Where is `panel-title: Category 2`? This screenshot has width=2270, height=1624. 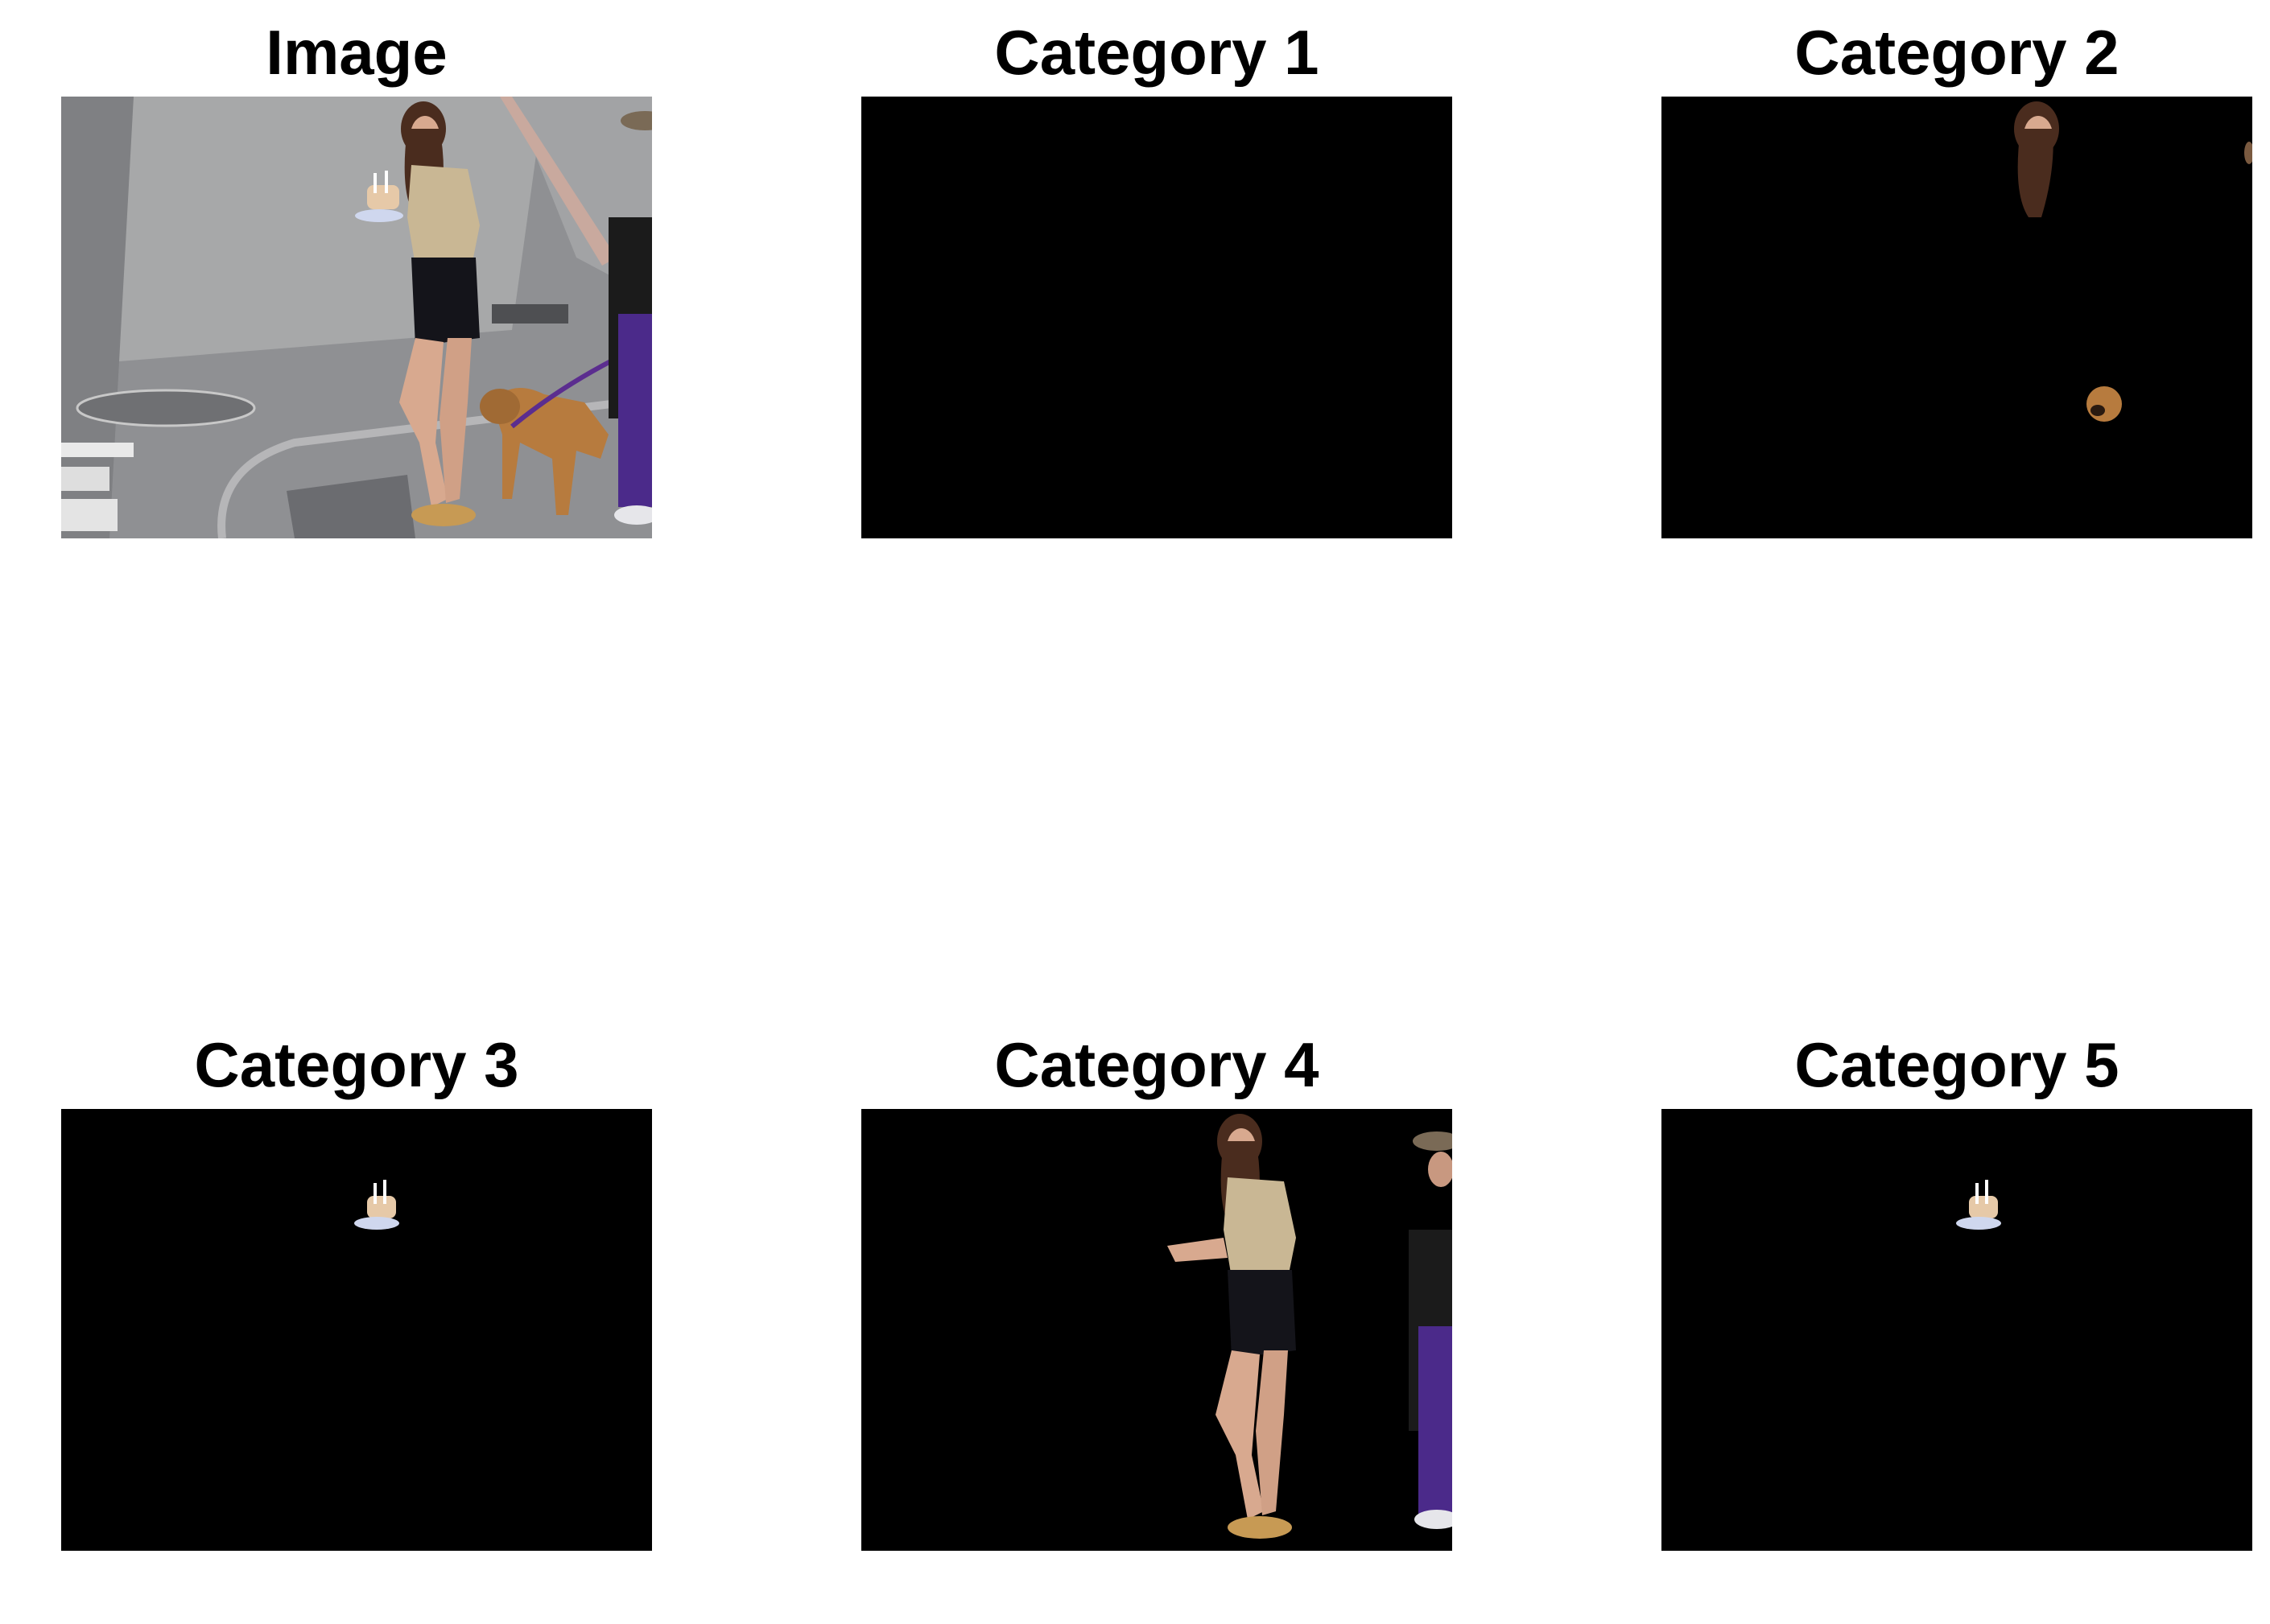 panel-title: Category 2 is located at coordinates (1957, 52).